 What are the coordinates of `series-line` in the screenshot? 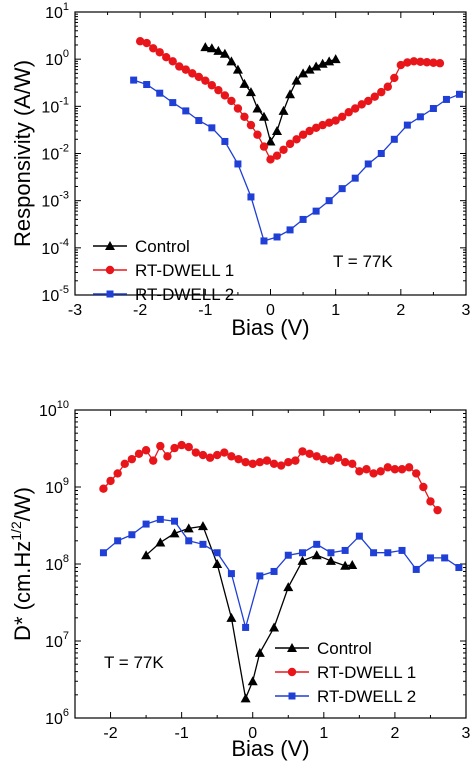 It's located at (281, 574).